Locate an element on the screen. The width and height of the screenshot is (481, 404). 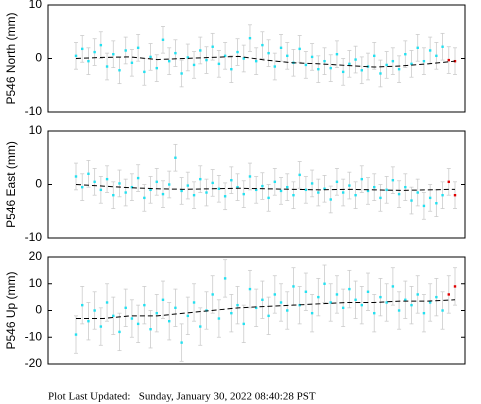
trend-line is located at coordinates (265, 187).